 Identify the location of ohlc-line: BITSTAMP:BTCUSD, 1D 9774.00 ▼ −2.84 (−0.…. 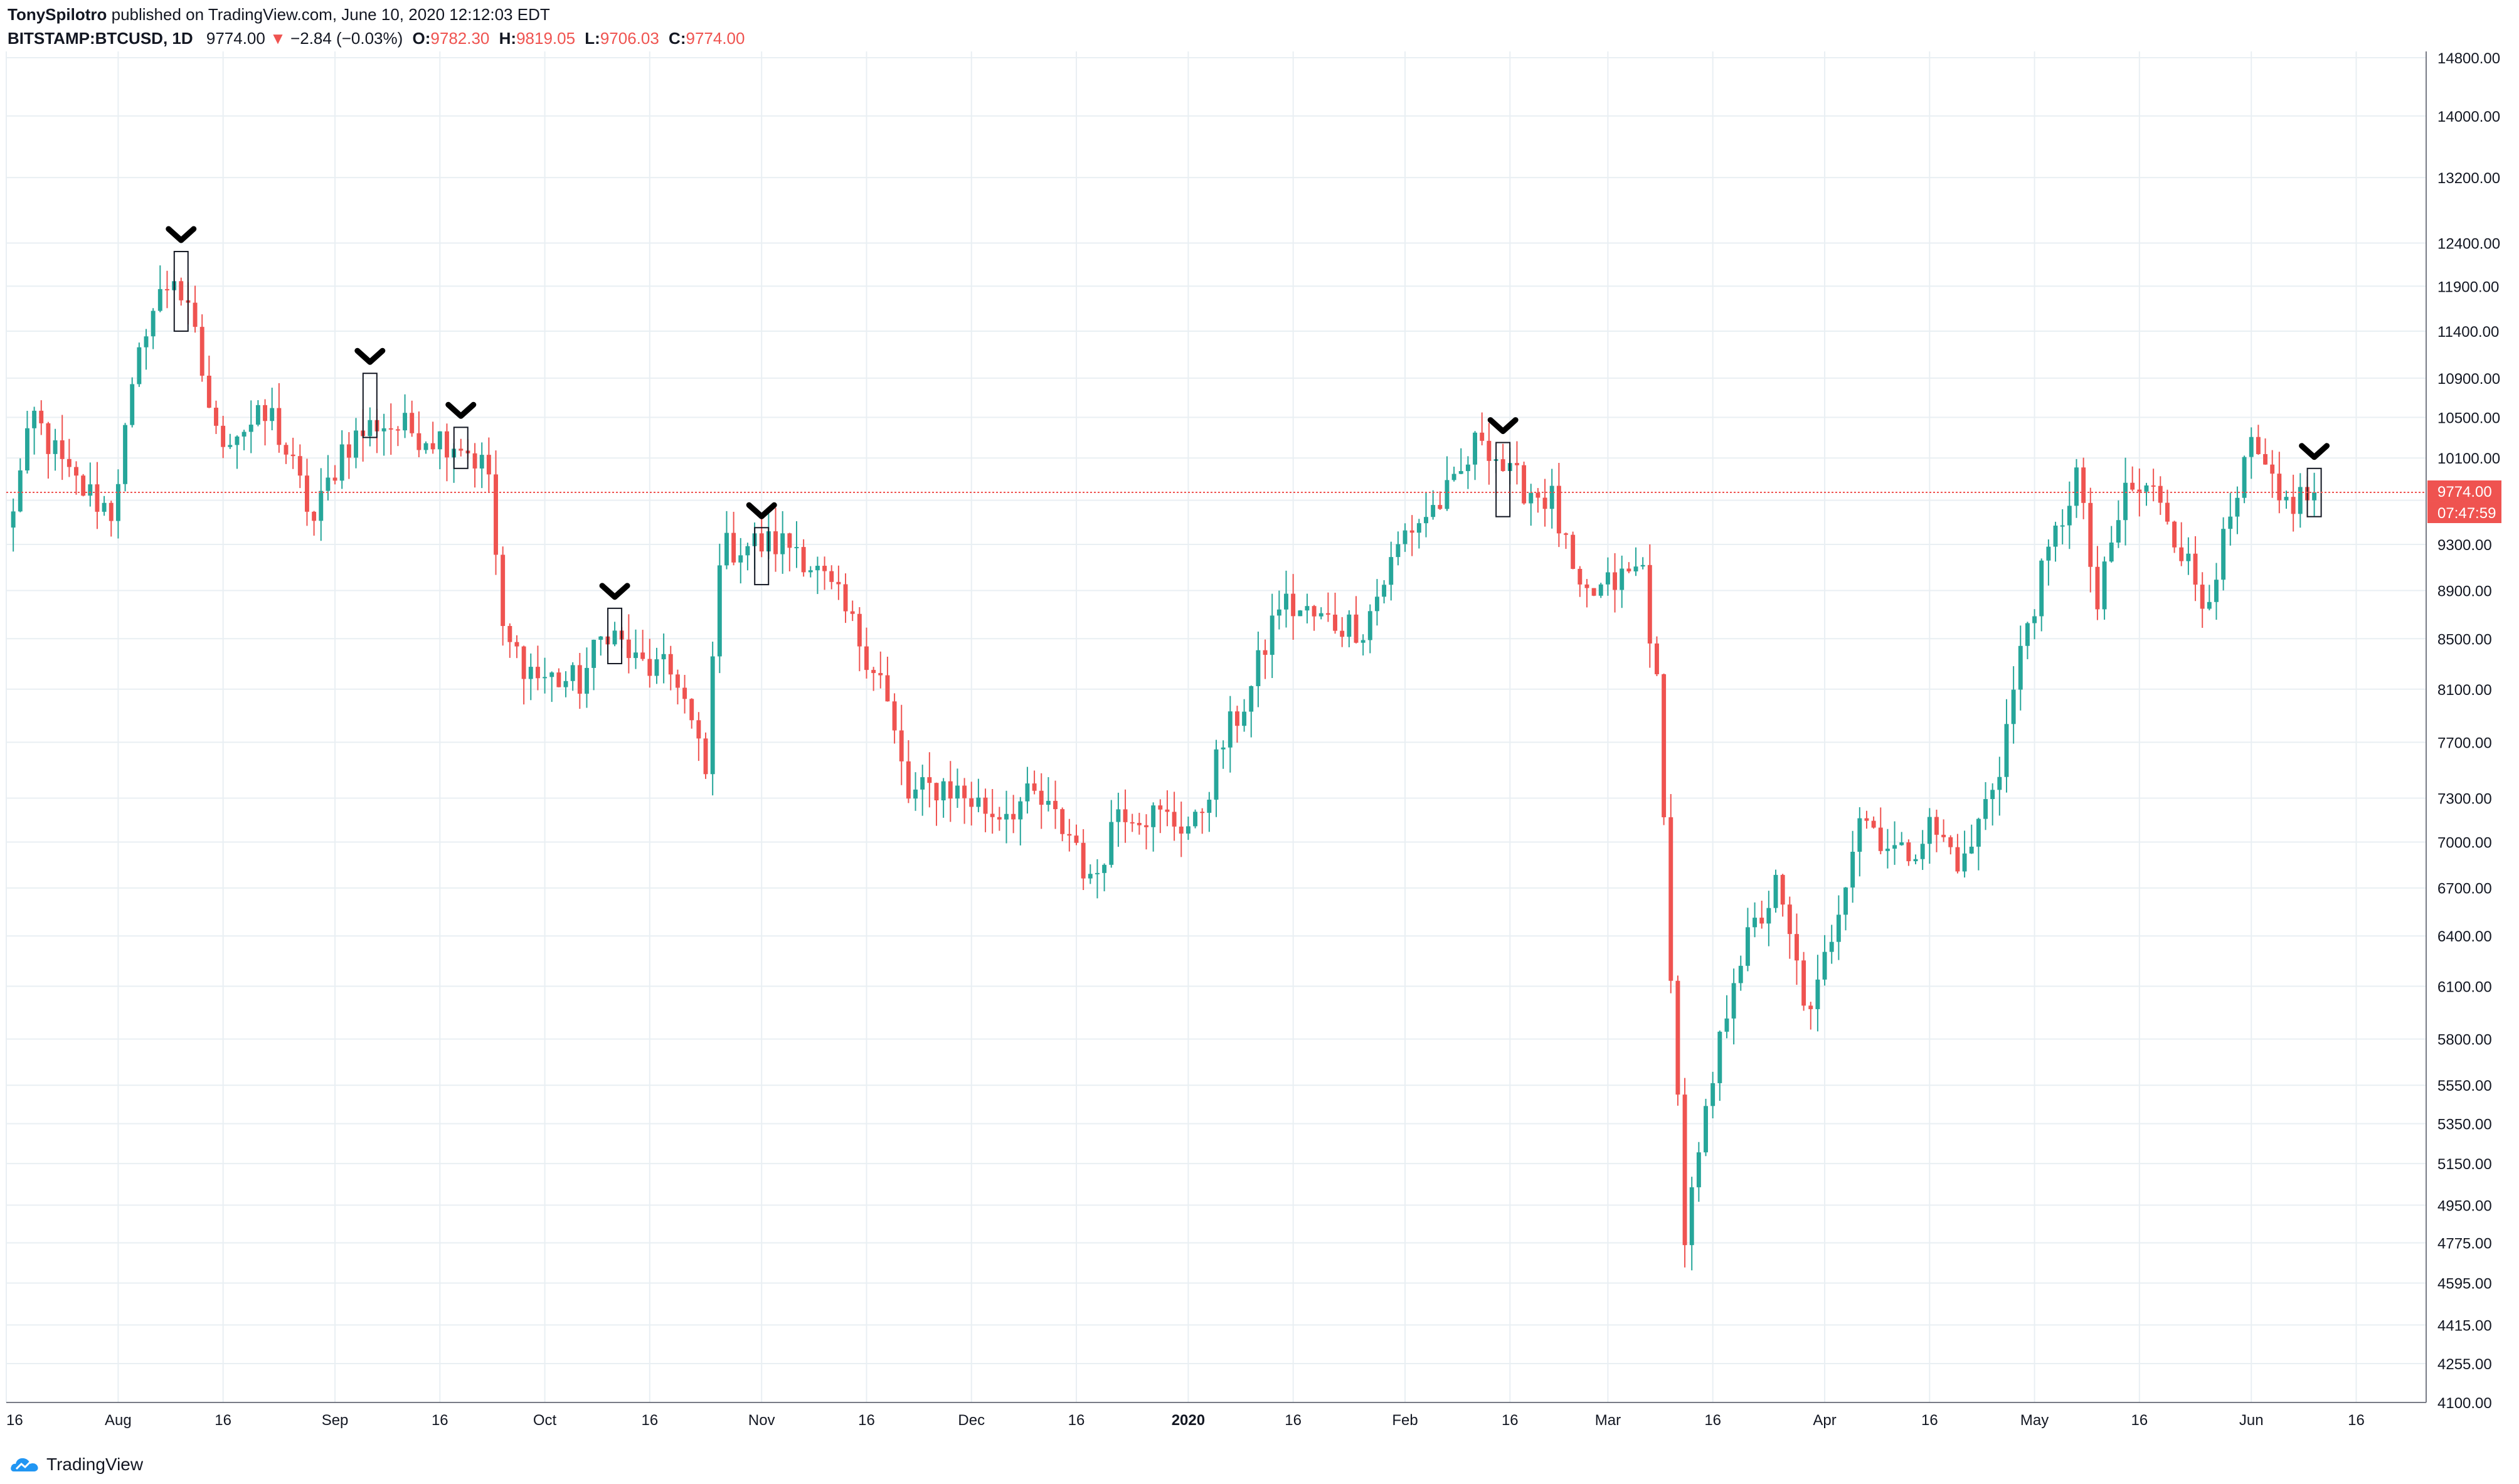
(1256, 38).